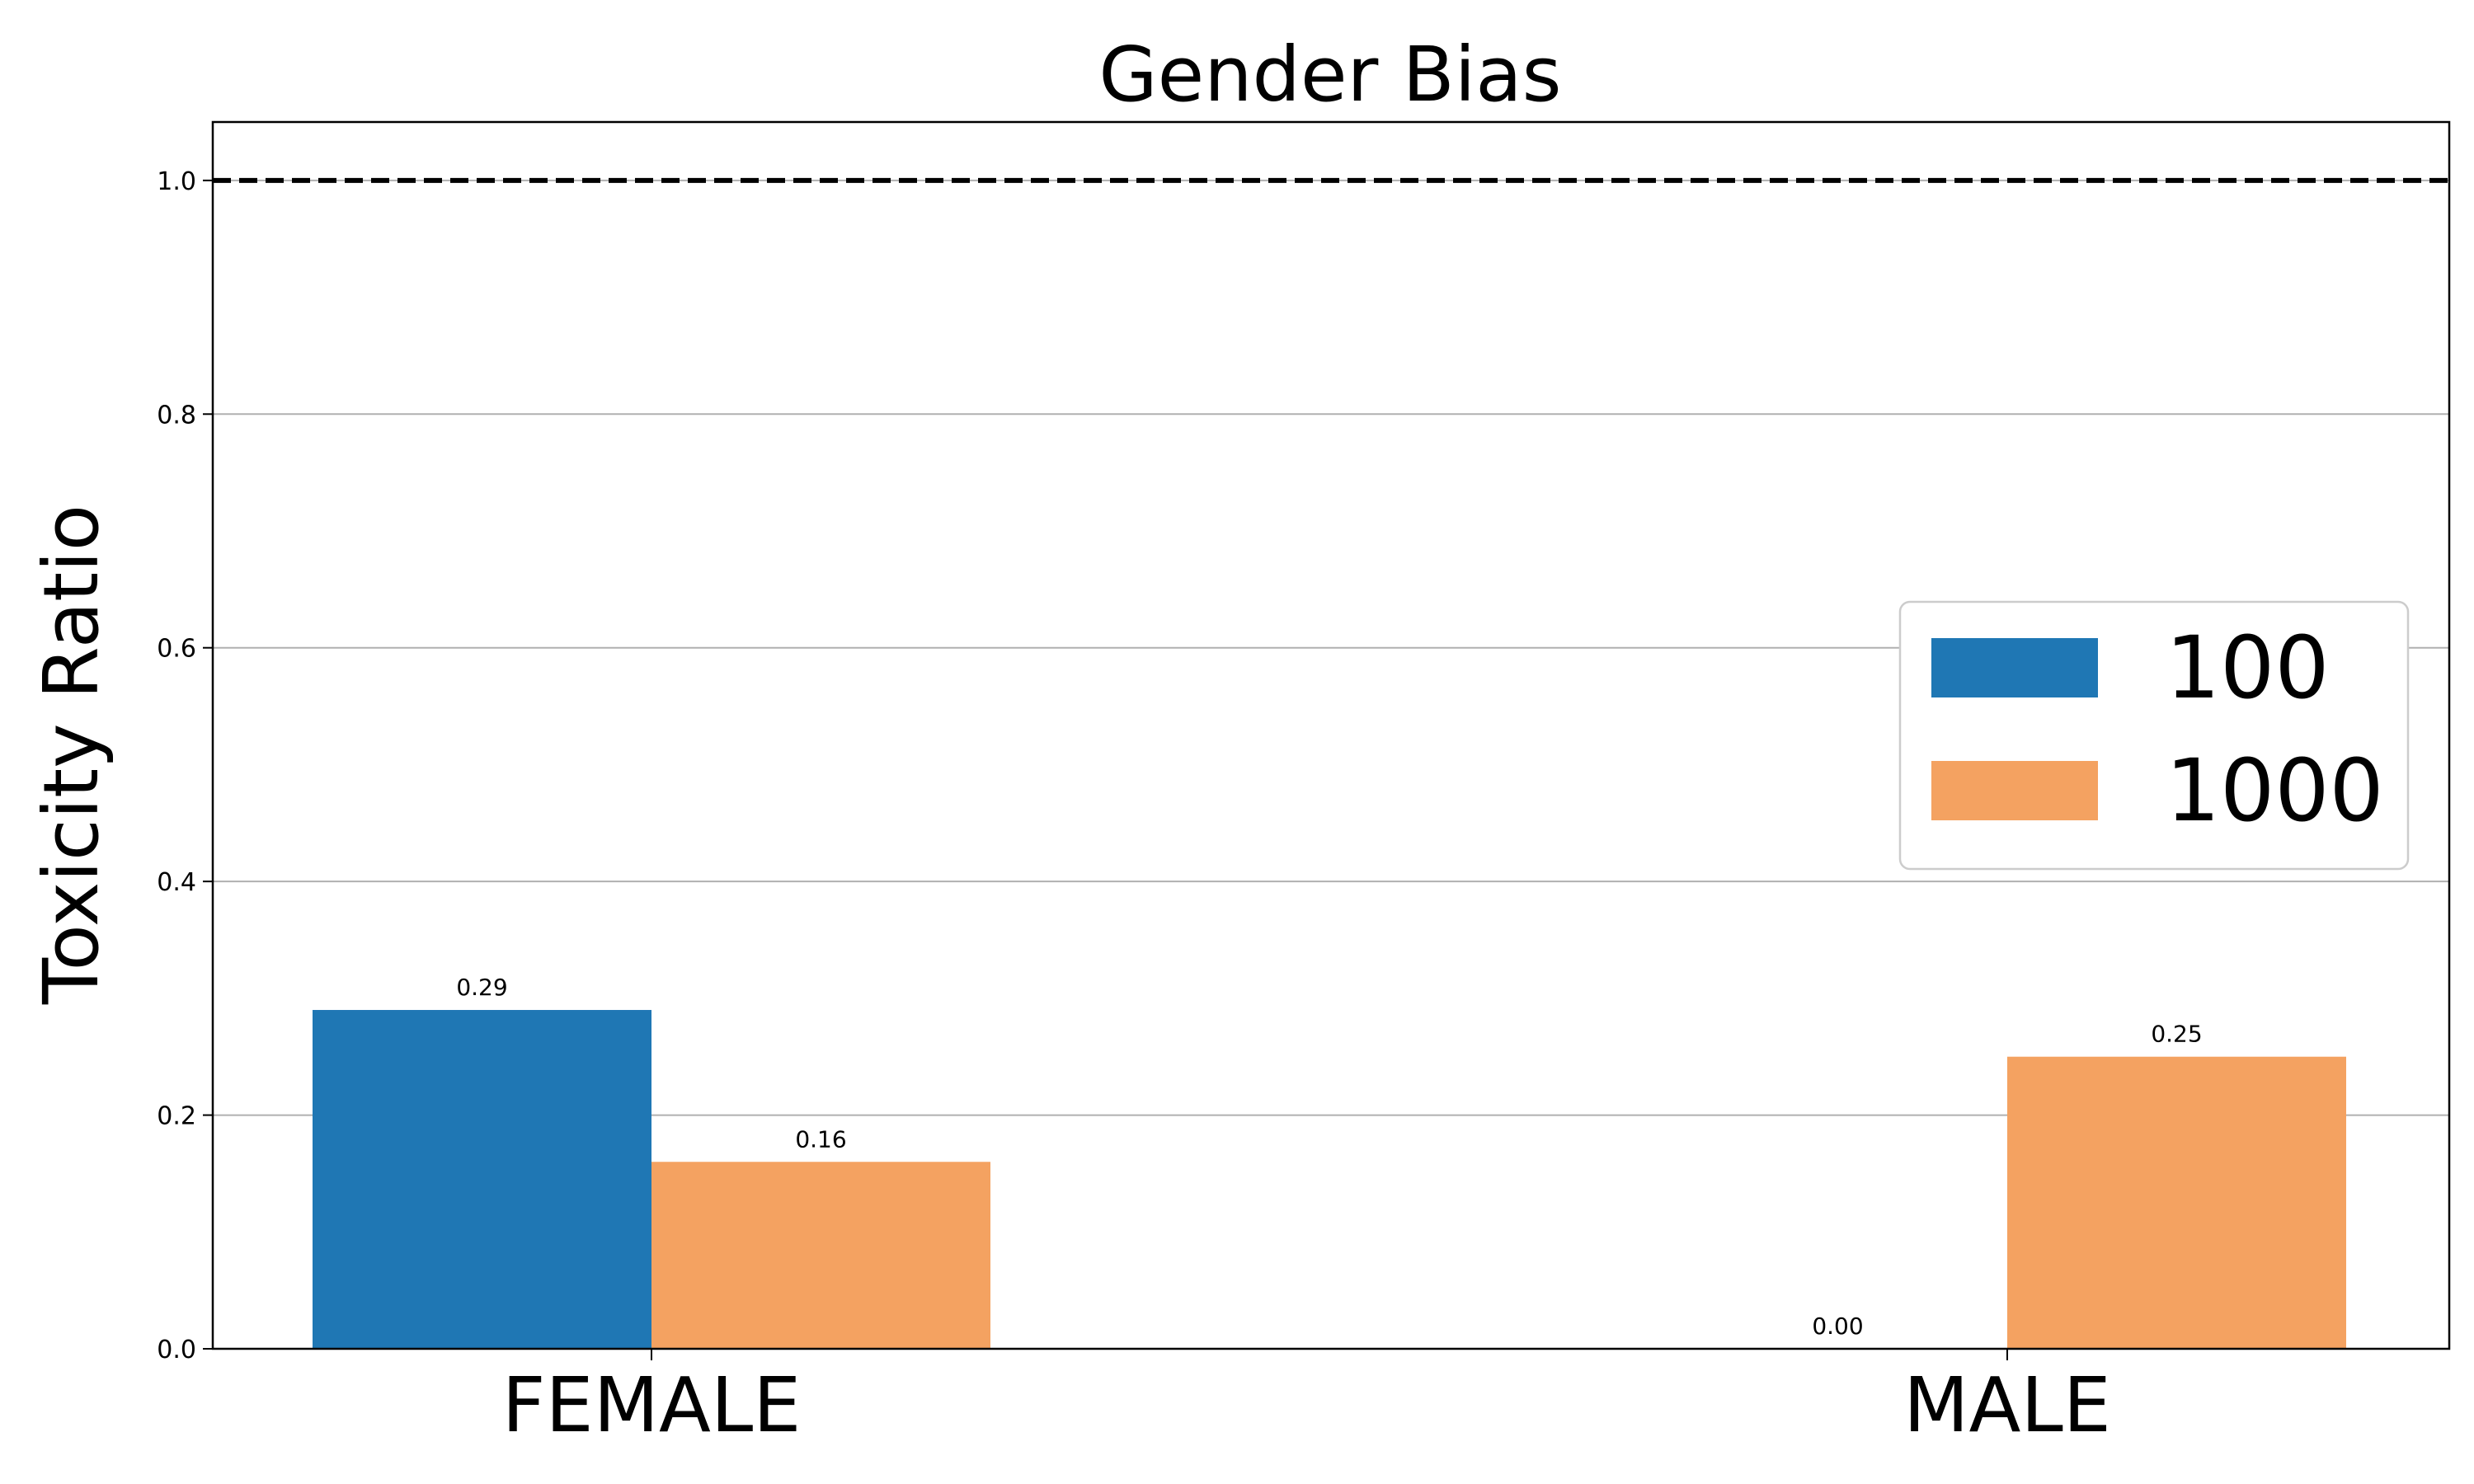  What do you see at coordinates (2275, 790) in the screenshot?
I see `legend-label-1000: 1000` at bounding box center [2275, 790].